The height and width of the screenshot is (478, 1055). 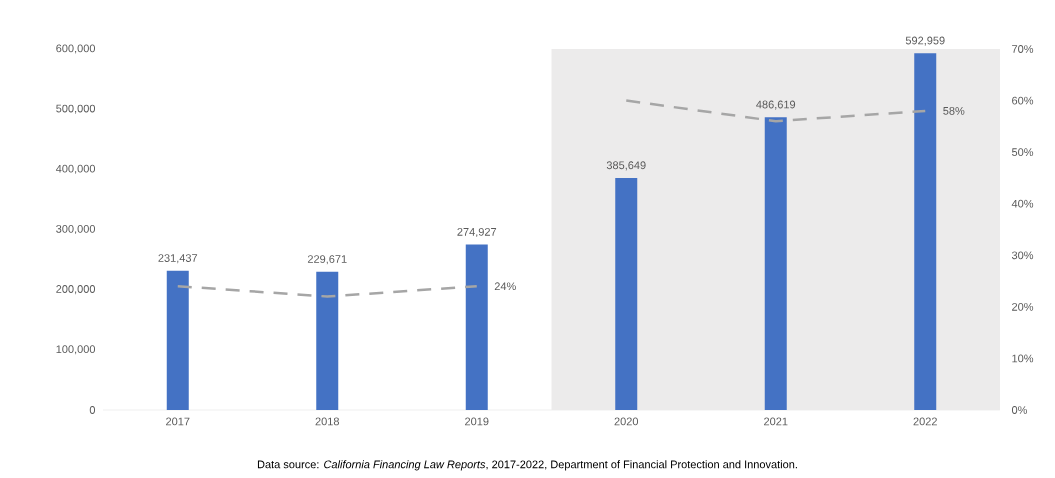 What do you see at coordinates (1023, 49) in the screenshot?
I see `y2-tick-label: 70%` at bounding box center [1023, 49].